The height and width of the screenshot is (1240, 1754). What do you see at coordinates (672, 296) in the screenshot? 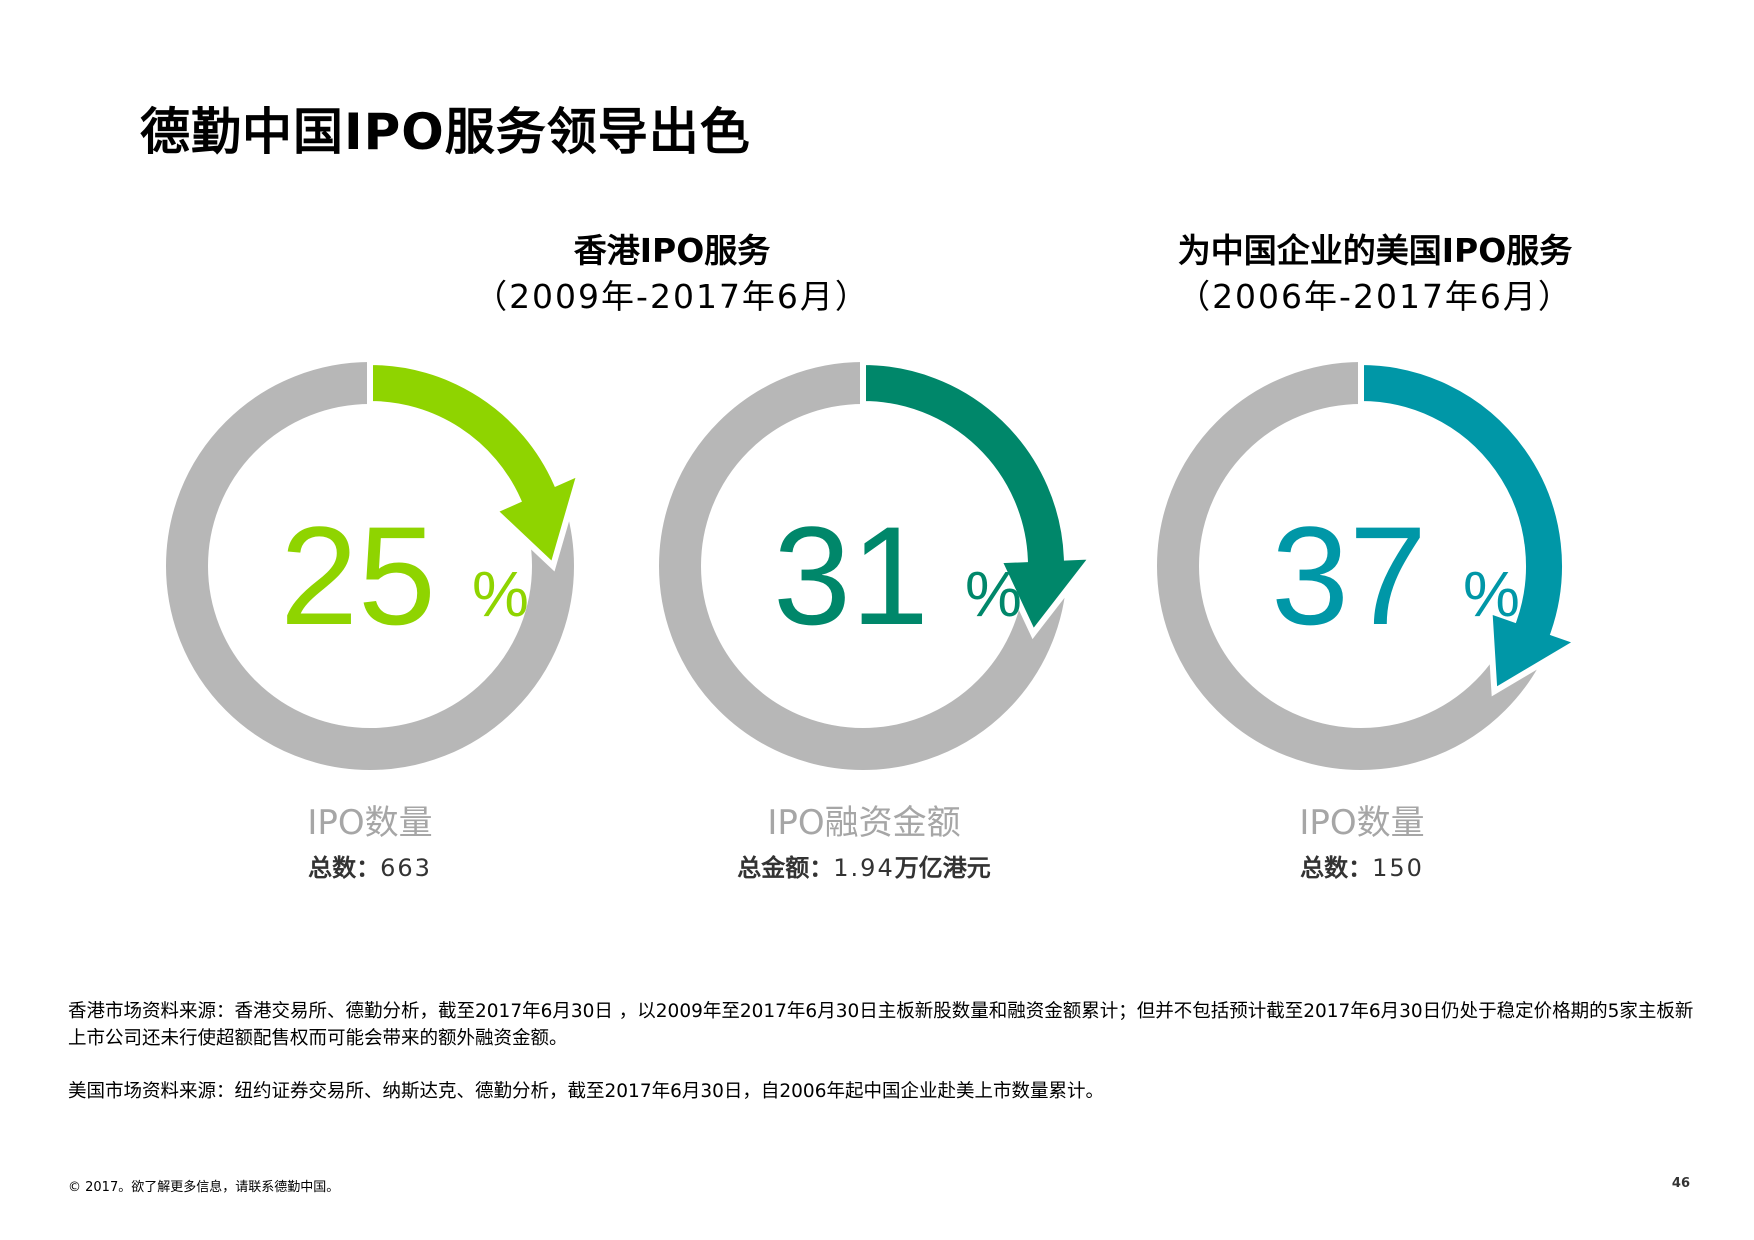
I see `hk-group-period: （2009年-2017年6月）` at bounding box center [672, 296].